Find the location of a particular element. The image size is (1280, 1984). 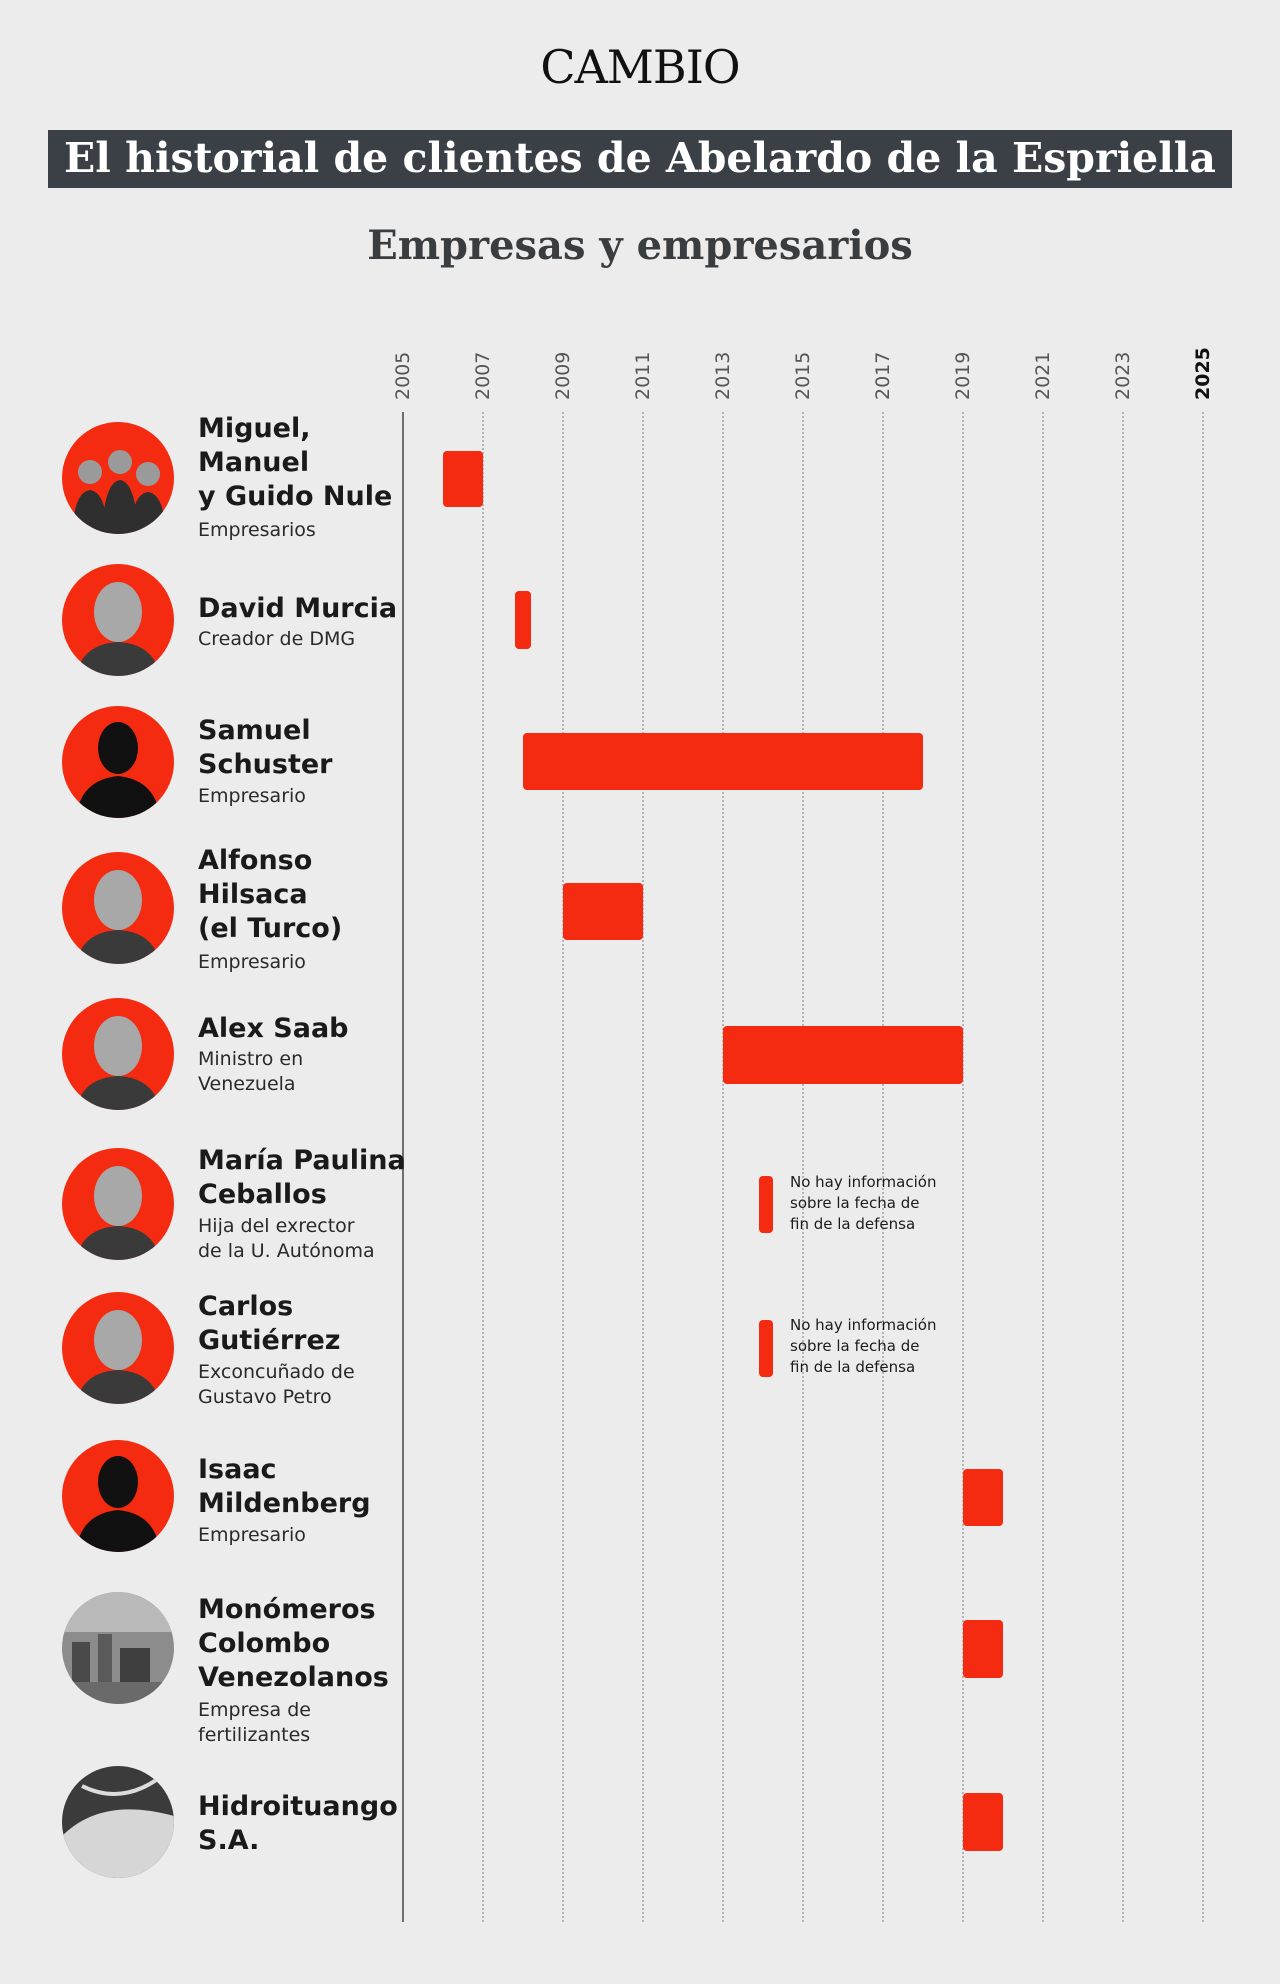

client-name: María Paulina Ceballos is located at coordinates (302, 1177).